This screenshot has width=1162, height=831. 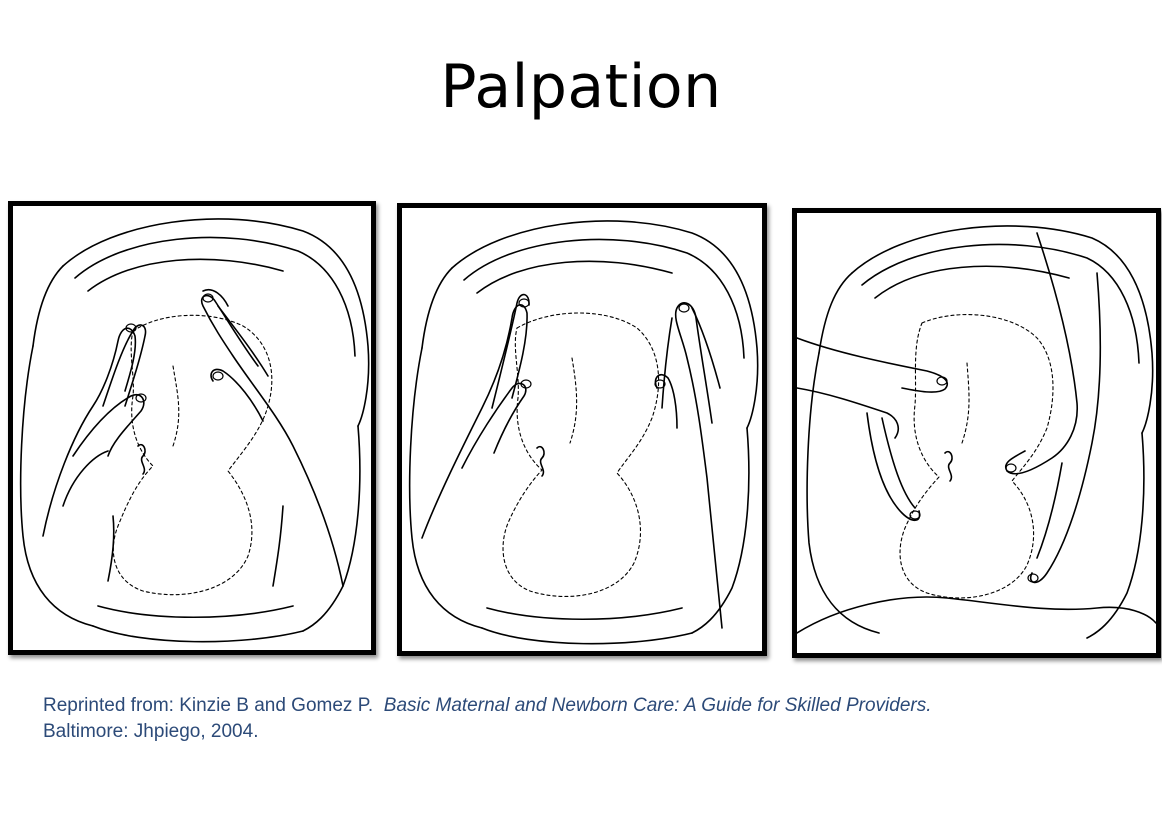 What do you see at coordinates (581, 87) in the screenshot?
I see `slide-title: Palpation` at bounding box center [581, 87].